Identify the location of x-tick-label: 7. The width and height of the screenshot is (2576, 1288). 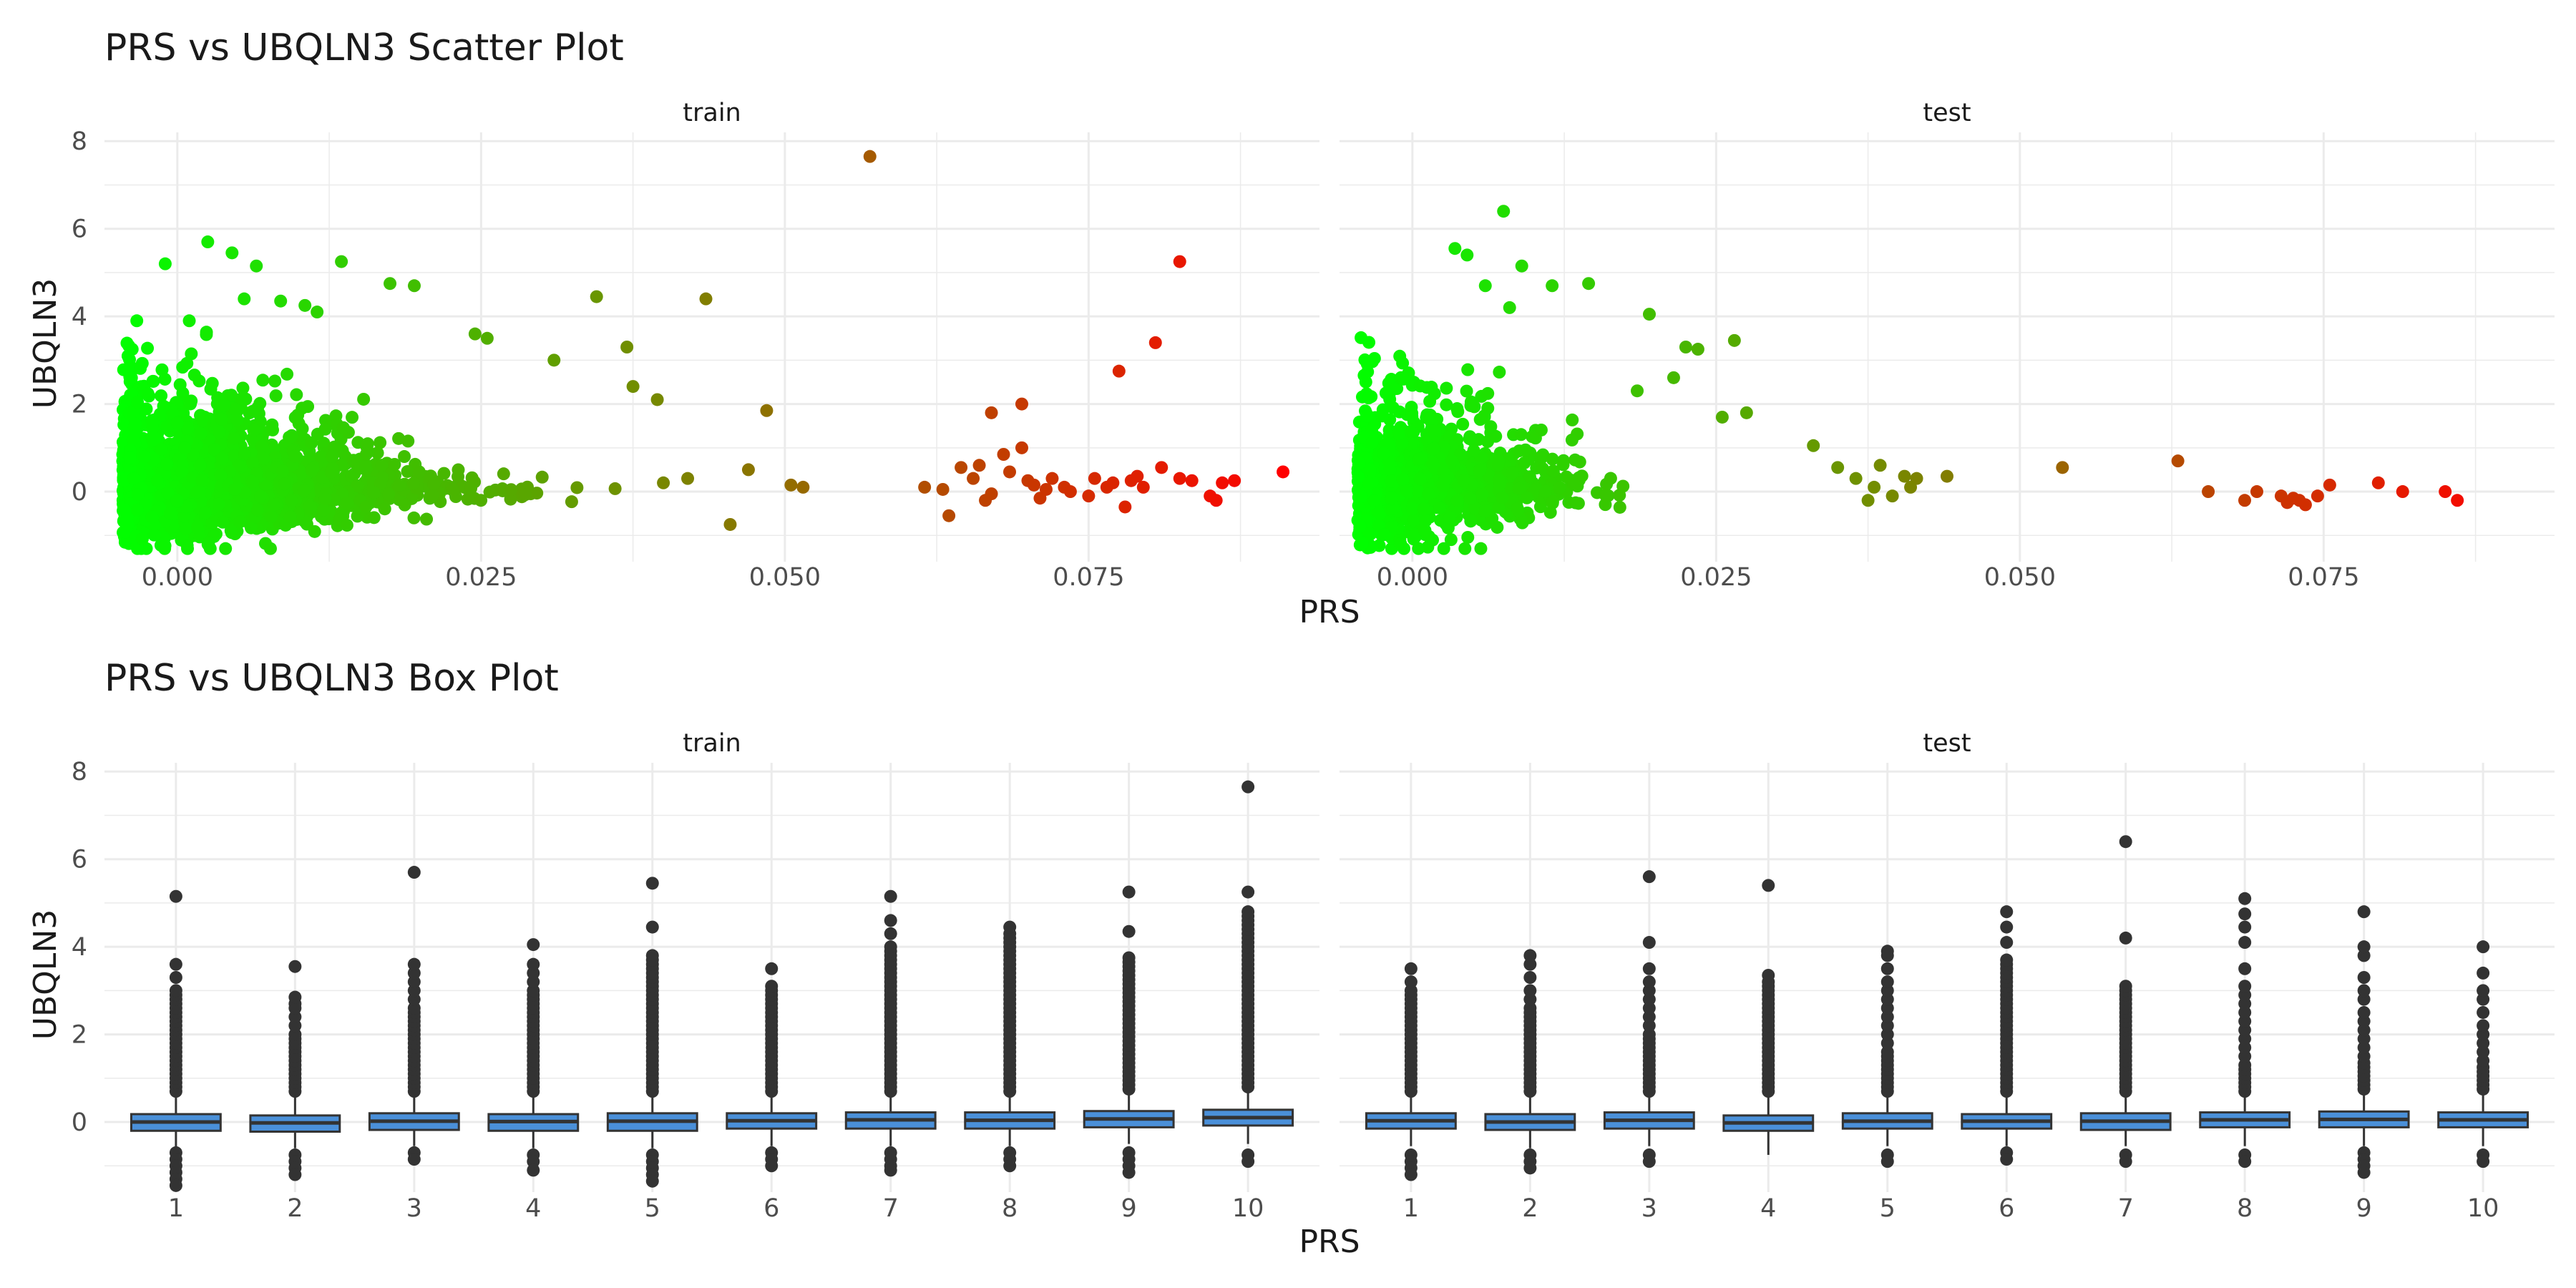
(2126, 1208).